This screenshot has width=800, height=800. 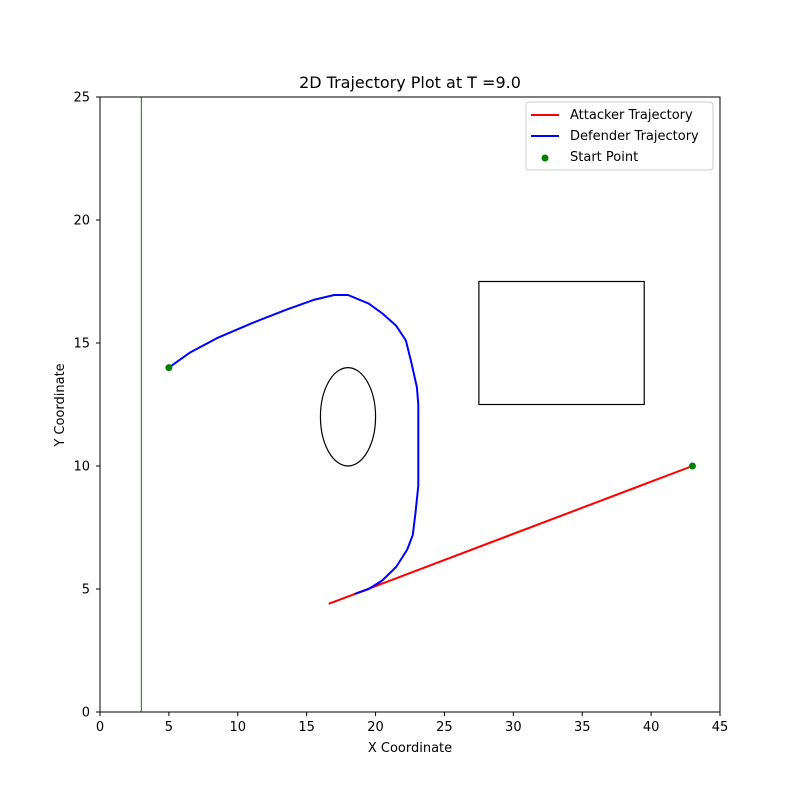 I want to click on x-tick-label: 25, so click(x=444, y=727).